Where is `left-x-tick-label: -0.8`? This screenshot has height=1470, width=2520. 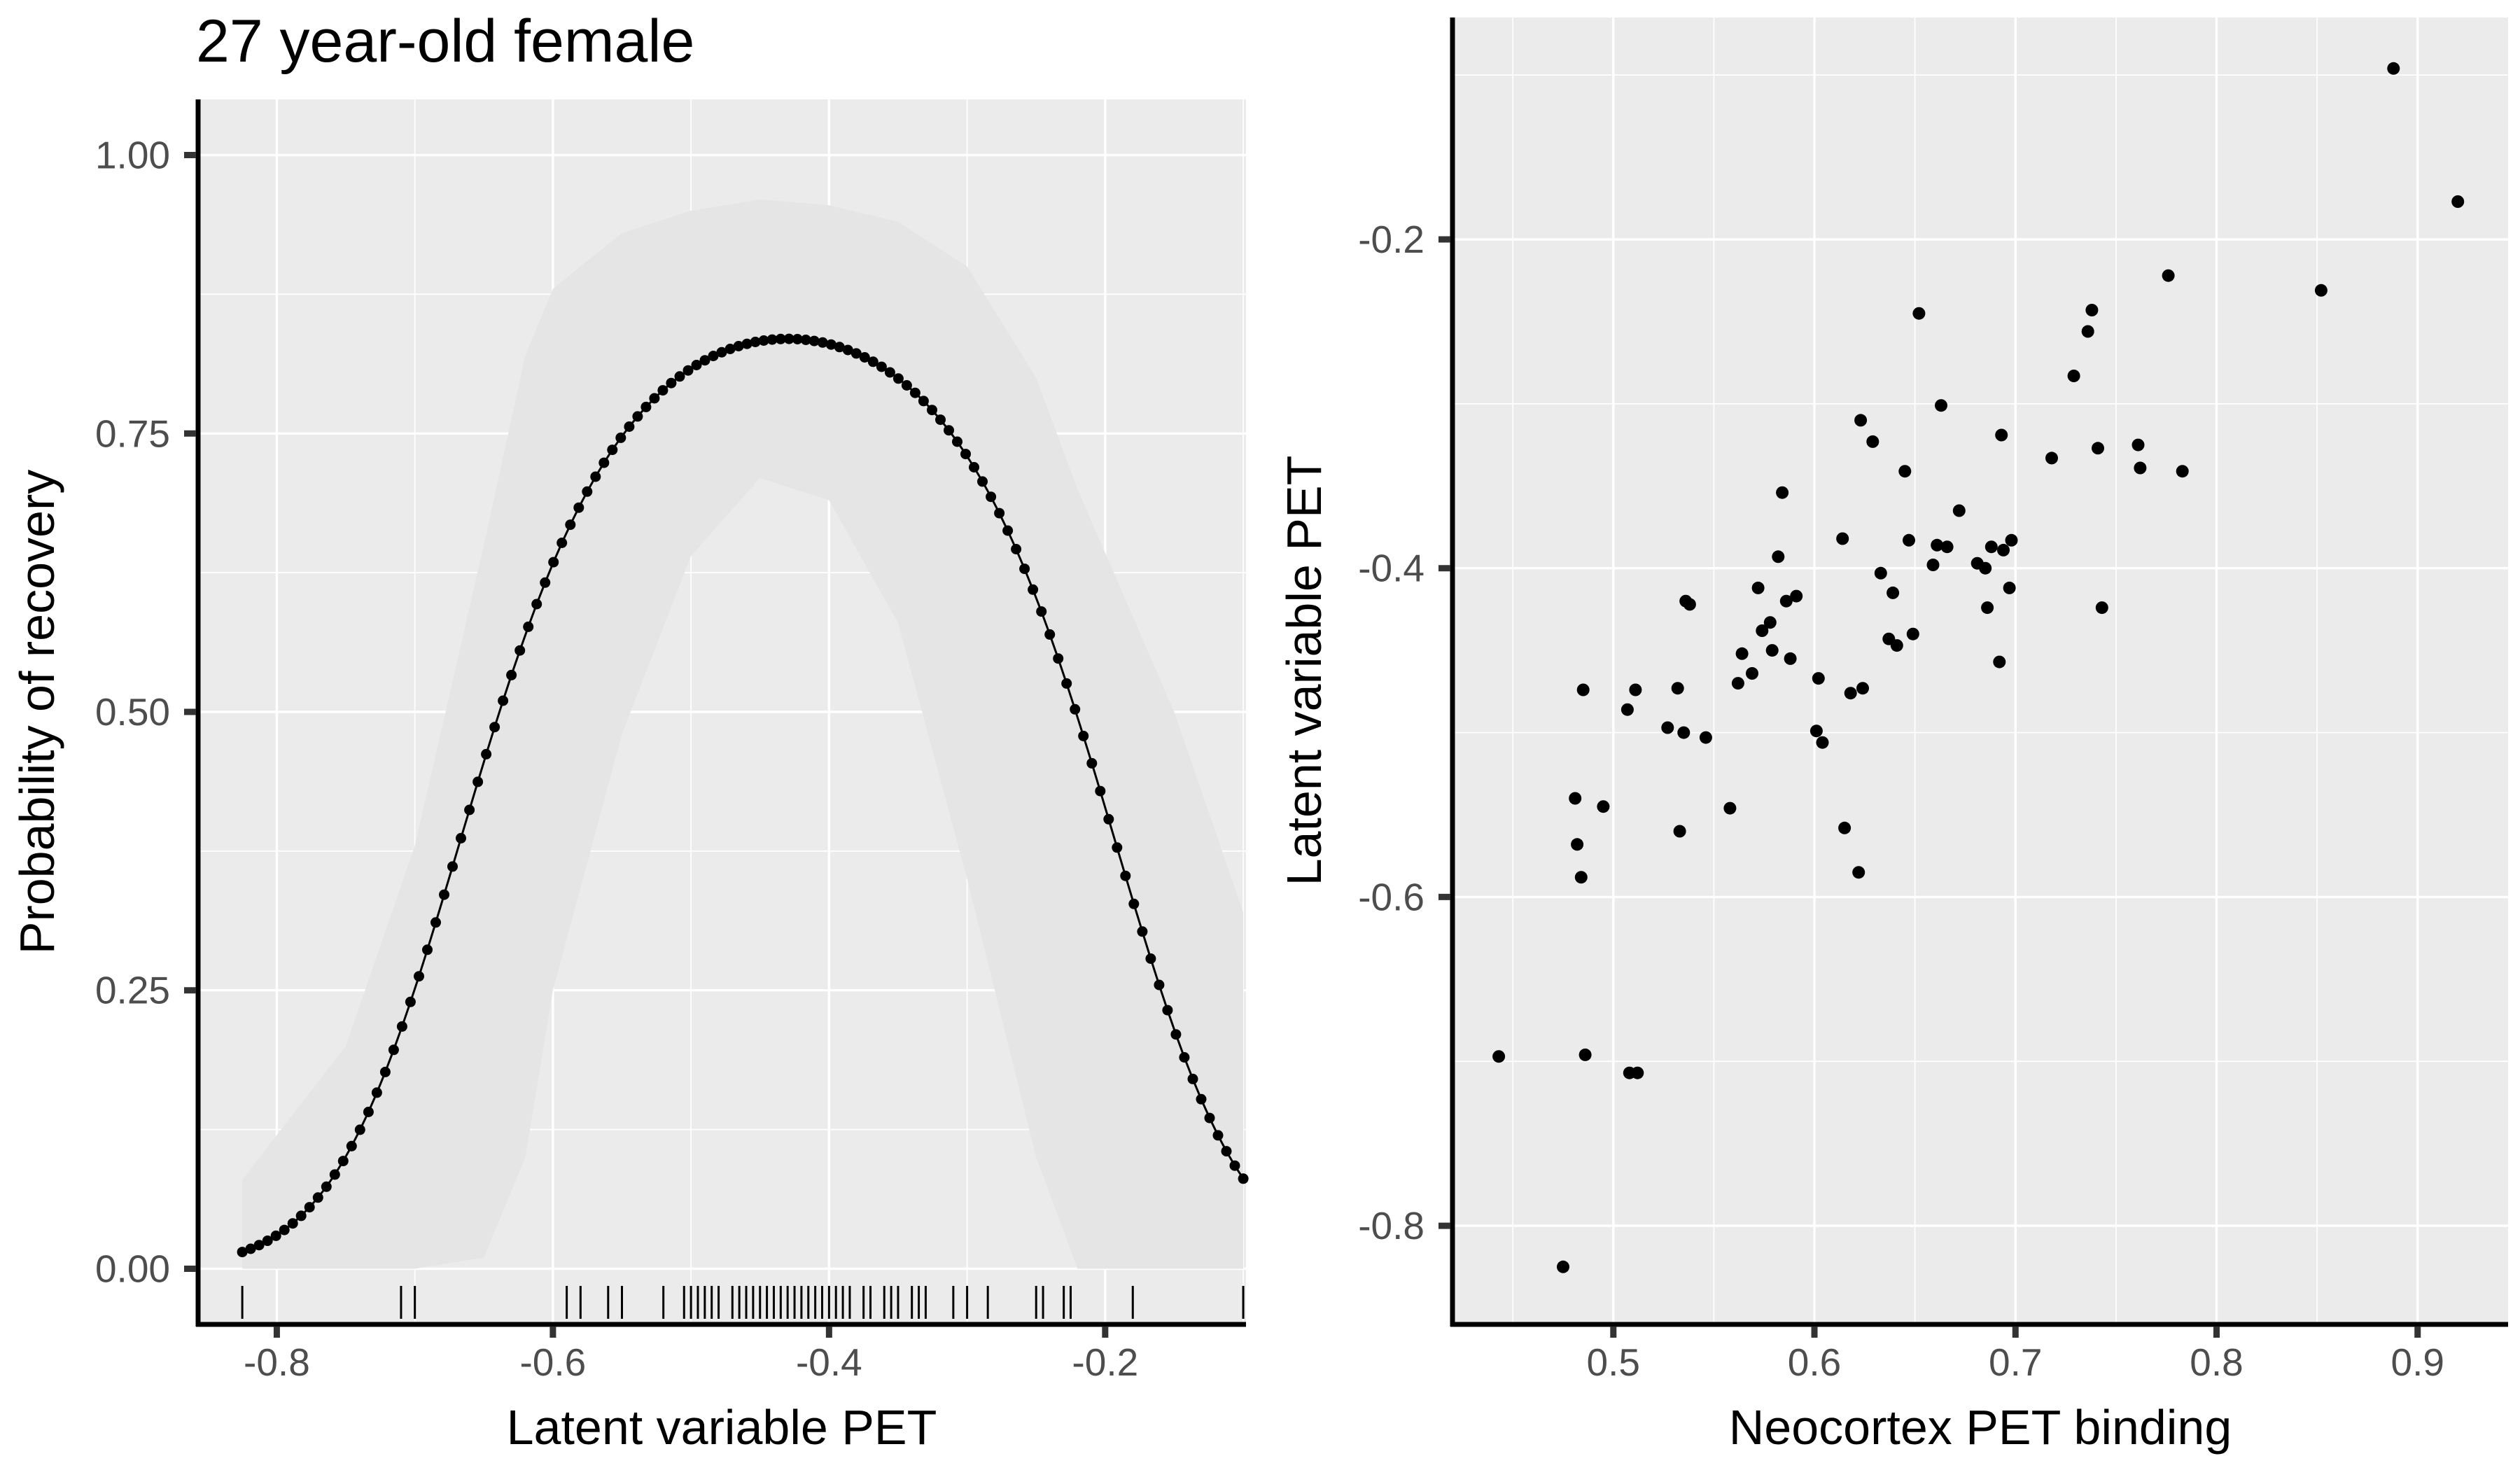
left-x-tick-label: -0.8 is located at coordinates (277, 1362).